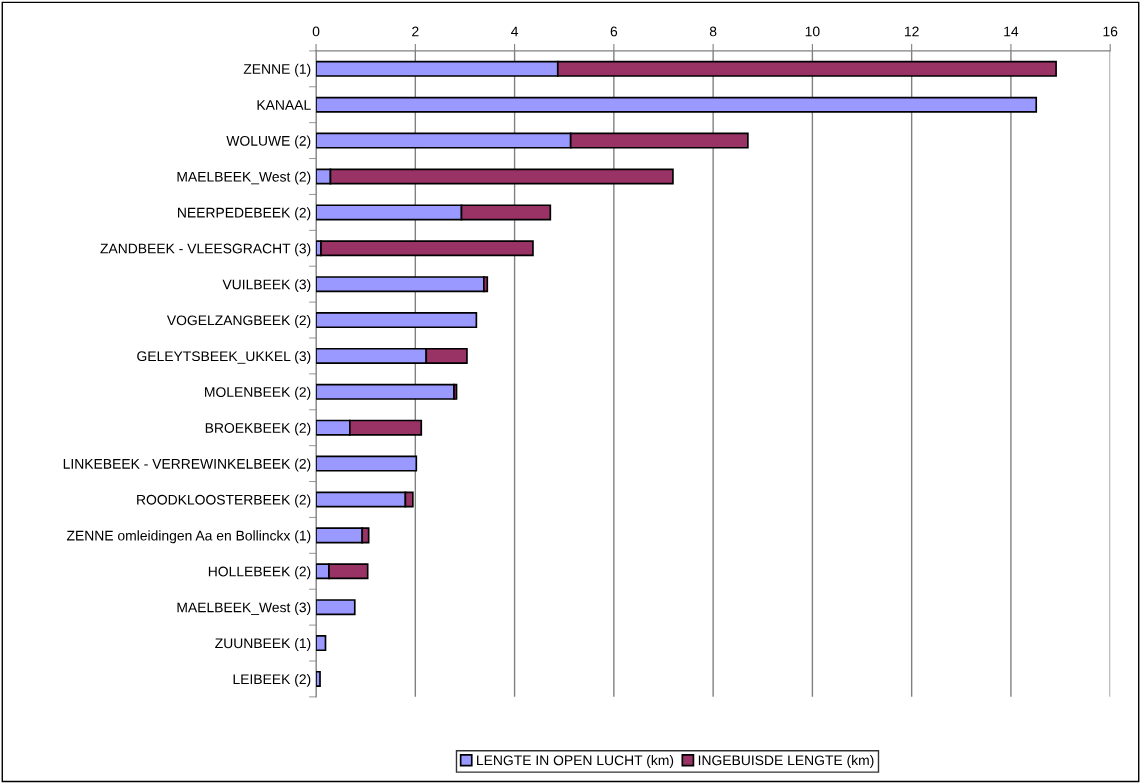 The image size is (1141, 783). I want to click on y-tick-label: ROODKLOOSTERBEEK (2), so click(224, 501).